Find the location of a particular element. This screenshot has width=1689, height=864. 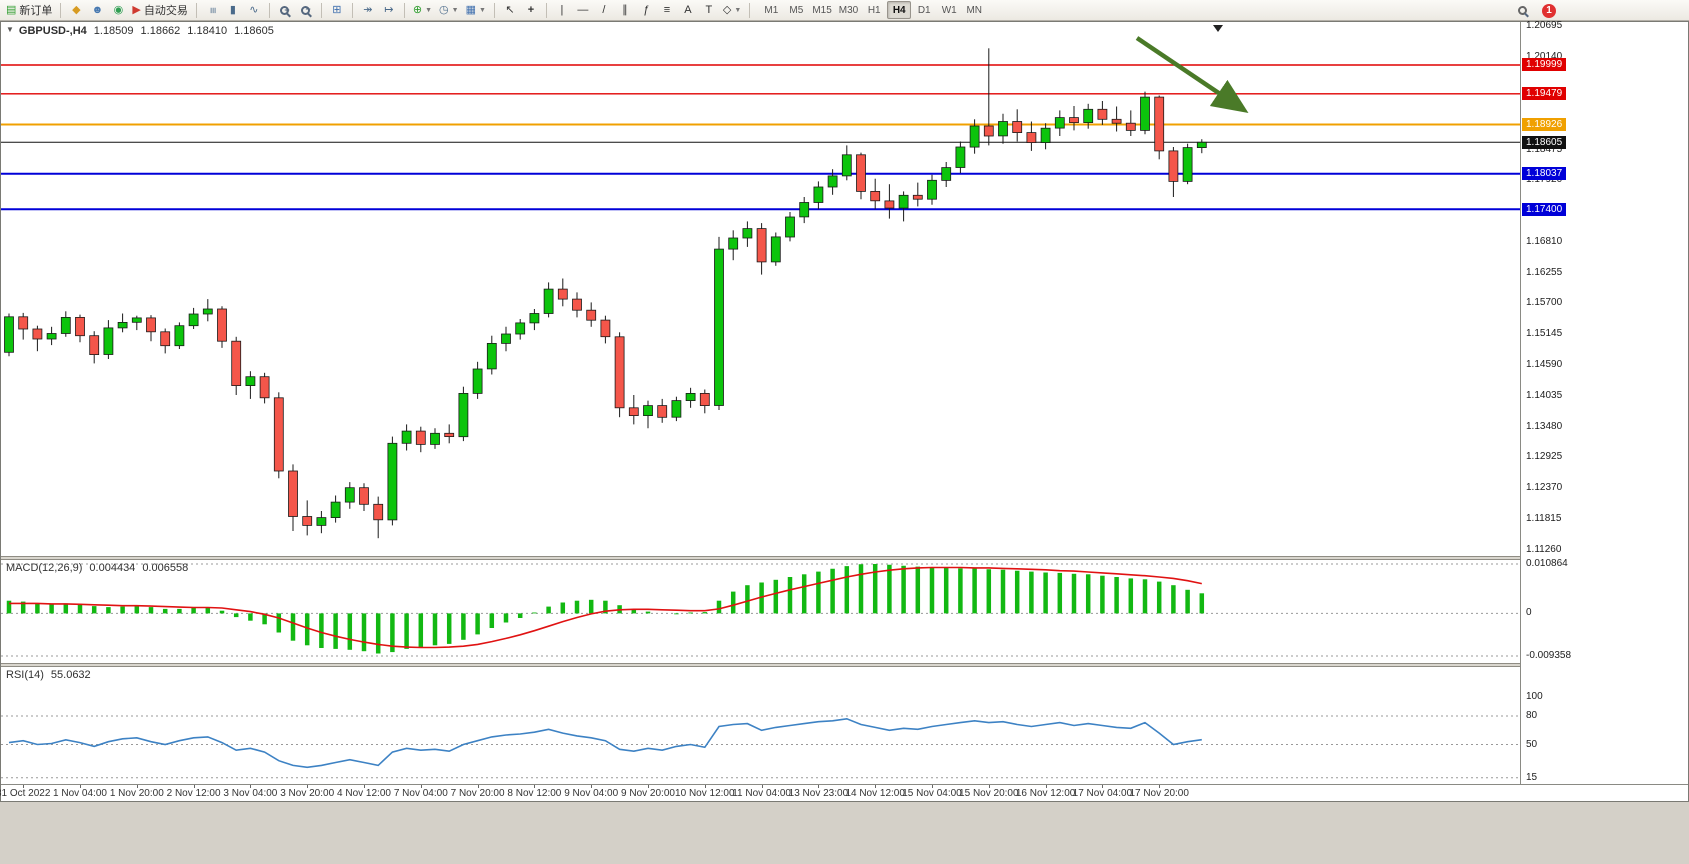

chart-symbol-period: GBPUSD-,H4 is located at coordinates (52, 31).